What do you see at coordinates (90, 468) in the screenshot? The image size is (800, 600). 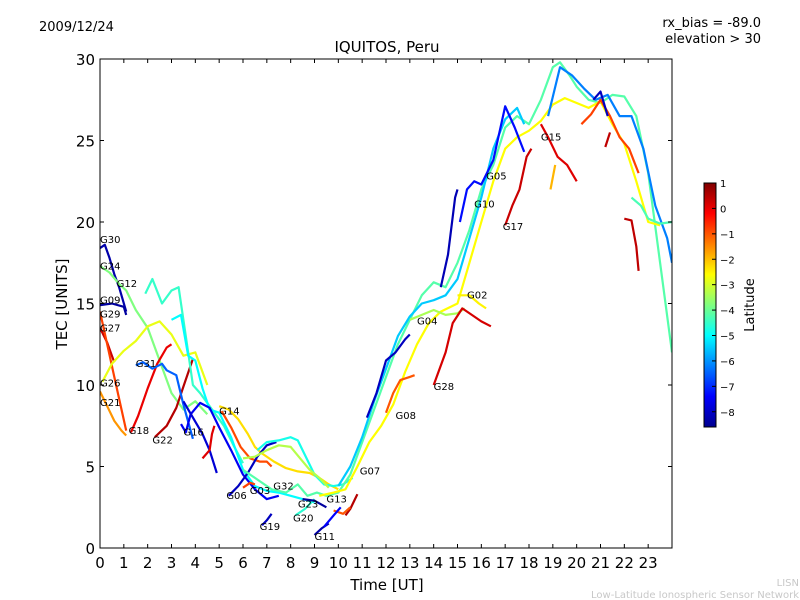 I see `y-tick-label: 5` at bounding box center [90, 468].